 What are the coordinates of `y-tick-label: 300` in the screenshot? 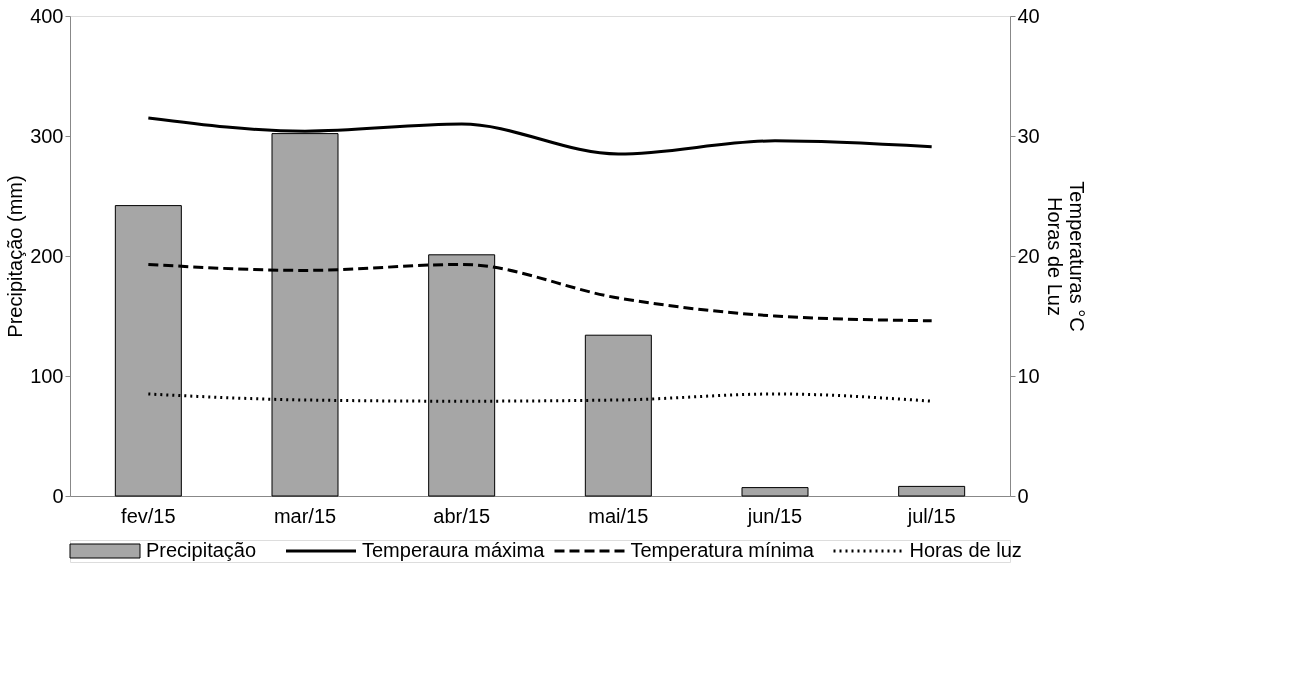 It's located at (47, 135).